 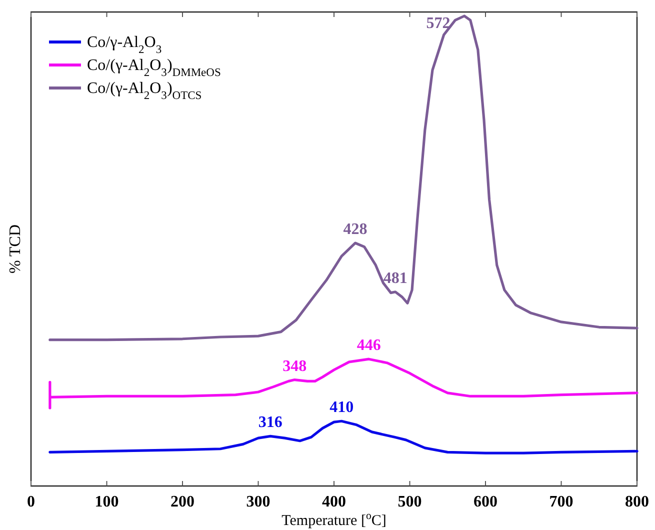 What do you see at coordinates (334, 501) in the screenshot?
I see `x-tick-label: 400` at bounding box center [334, 501].